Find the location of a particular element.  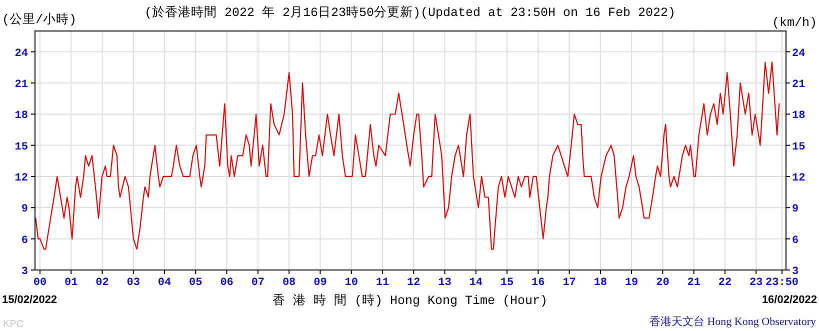

y2-axis-title: (km/h) is located at coordinates (794, 23).